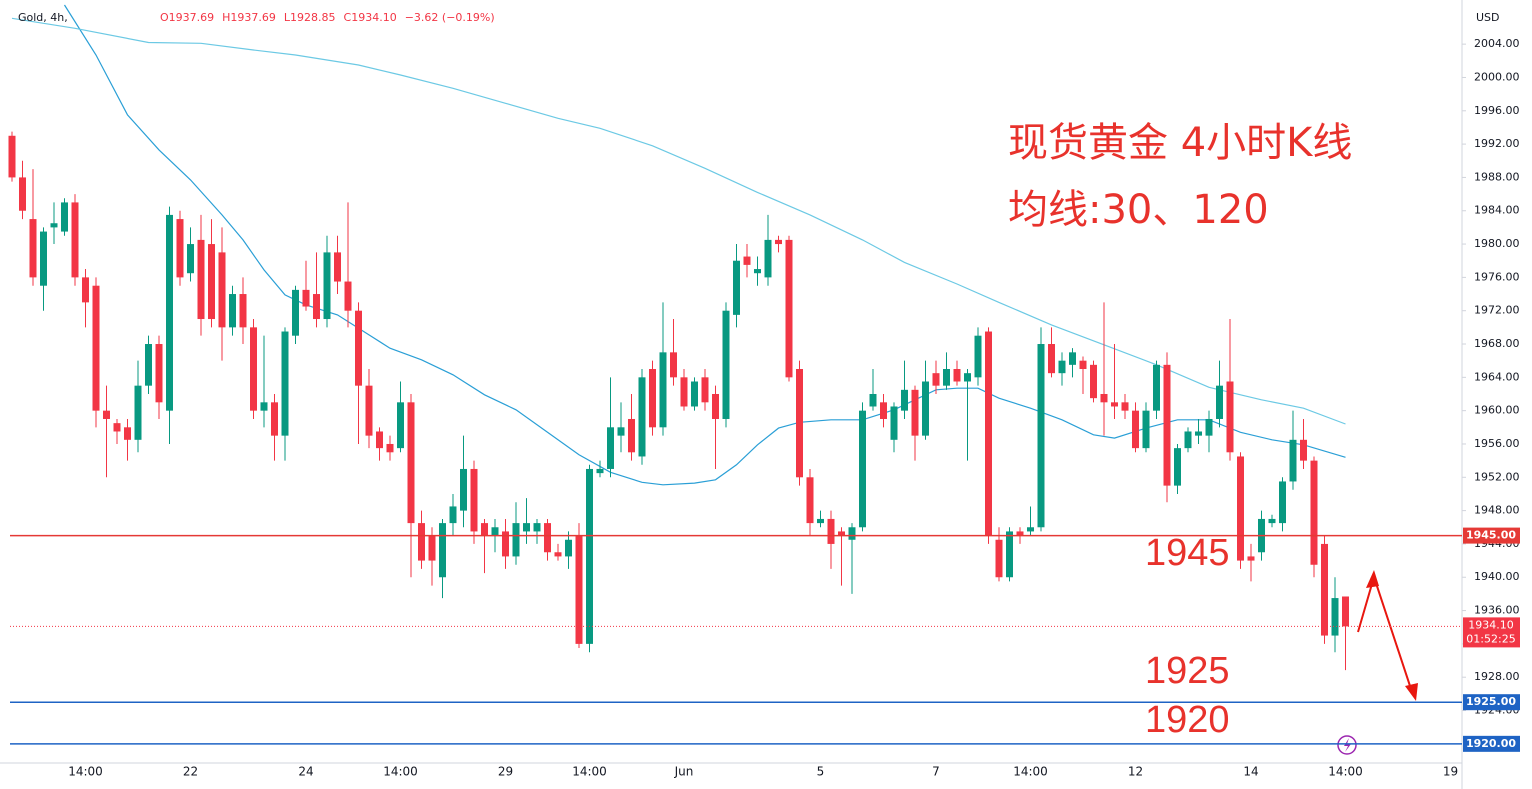 Image resolution: width=1532 pixels, height=789 pixels. What do you see at coordinates (43, 17) in the screenshot?
I see `symbol-title: Gold, 4h,` at bounding box center [43, 17].